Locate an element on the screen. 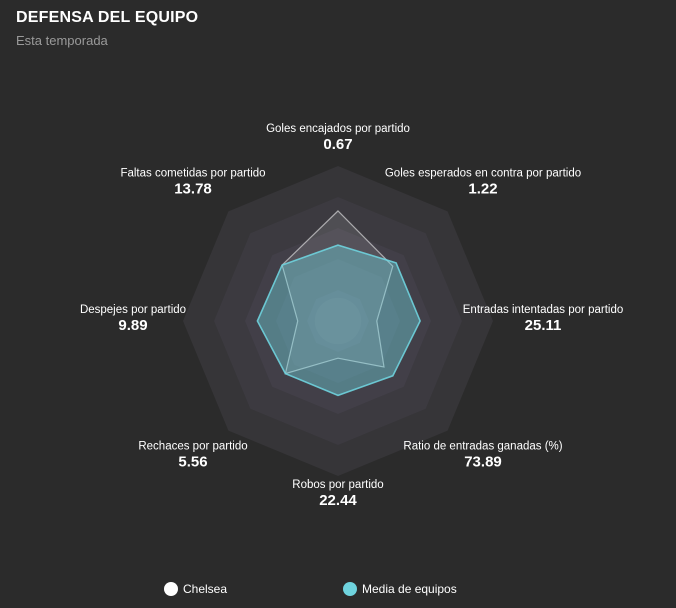 This screenshot has height=608, width=676. chart-legend: Chelsea Media de equipos is located at coordinates (338, 592).